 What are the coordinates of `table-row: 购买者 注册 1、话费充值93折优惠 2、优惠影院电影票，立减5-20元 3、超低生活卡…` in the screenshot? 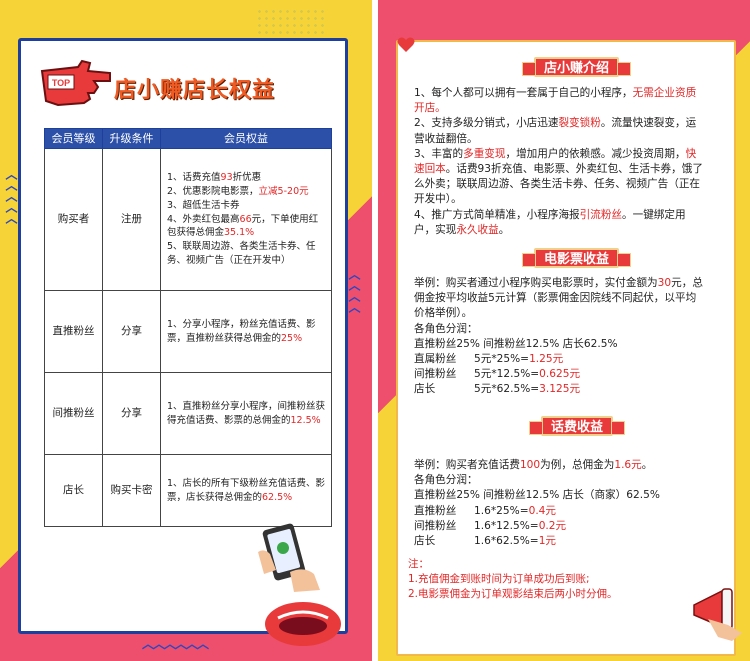 It's located at (188, 219).